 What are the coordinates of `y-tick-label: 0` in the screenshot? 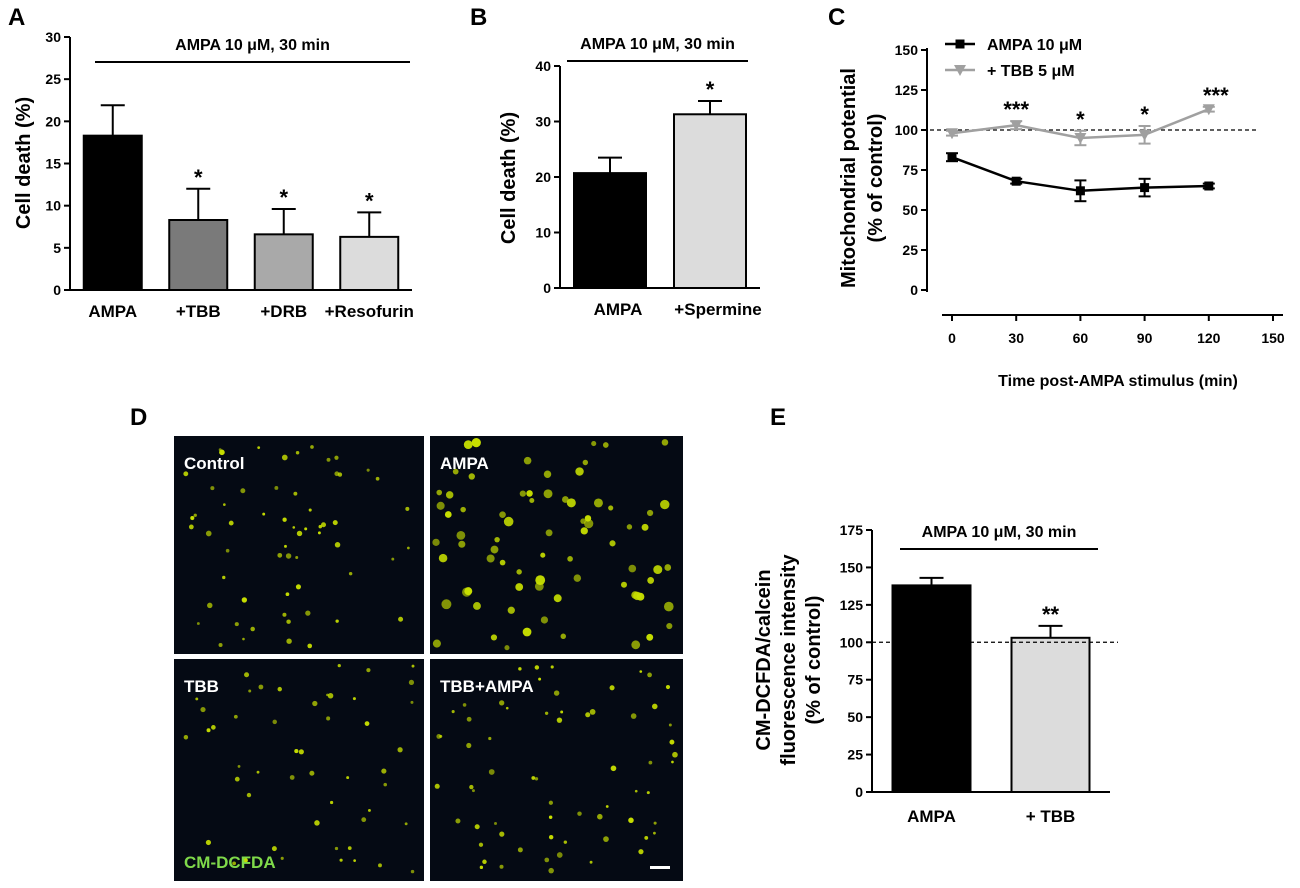 It's located at (859, 792).